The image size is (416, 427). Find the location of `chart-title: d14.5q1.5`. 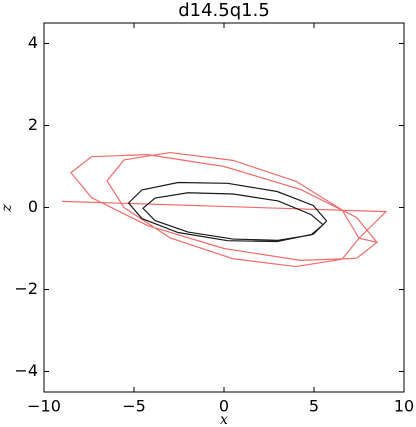

chart-title: d14.5q1.5 is located at coordinates (224, 10).